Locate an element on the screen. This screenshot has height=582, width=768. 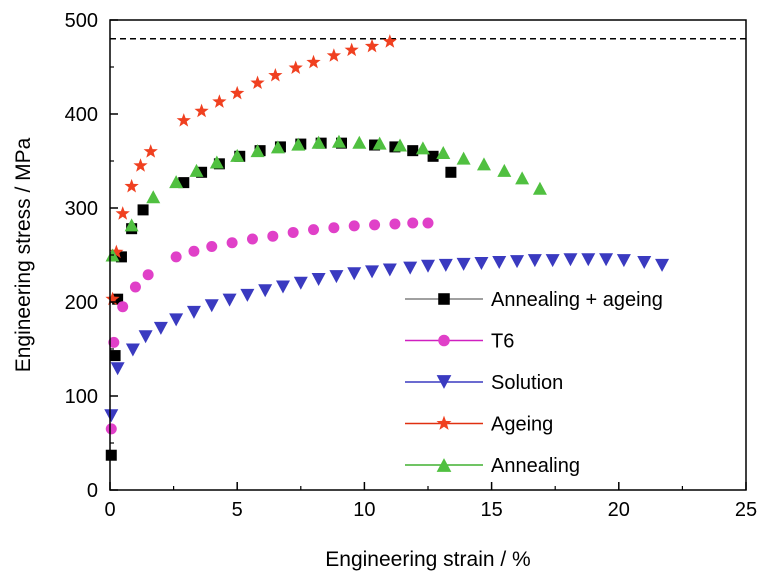
x-tick-label: 15 is located at coordinates (491, 510).